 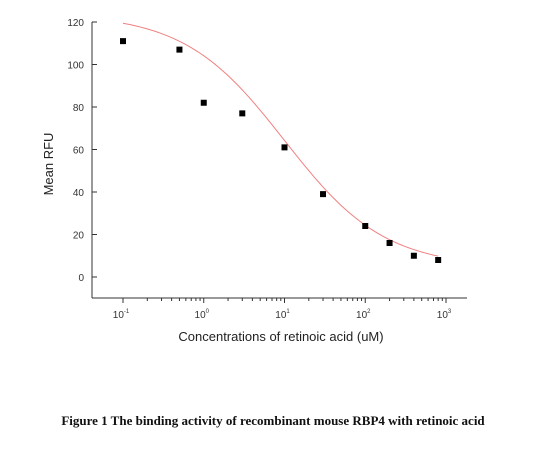 I want to click on y-tick-label: 60, so click(x=79, y=151).